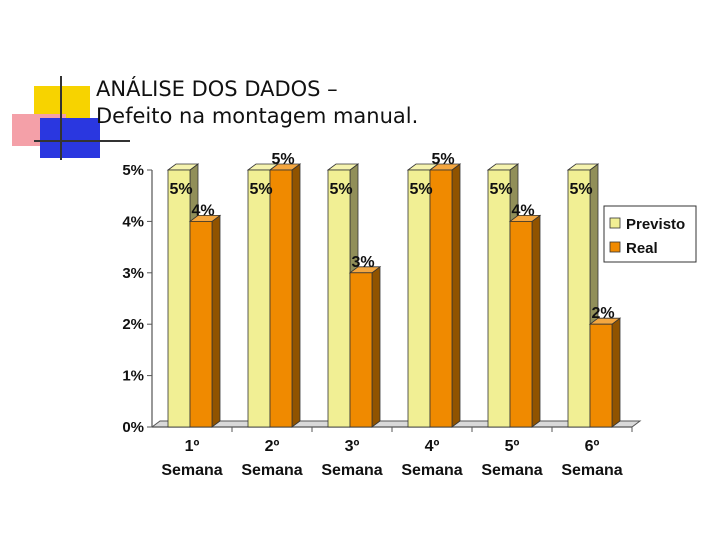 This screenshot has height=540, width=720. What do you see at coordinates (133, 170) in the screenshot?
I see `y-tick-label: 5%` at bounding box center [133, 170].